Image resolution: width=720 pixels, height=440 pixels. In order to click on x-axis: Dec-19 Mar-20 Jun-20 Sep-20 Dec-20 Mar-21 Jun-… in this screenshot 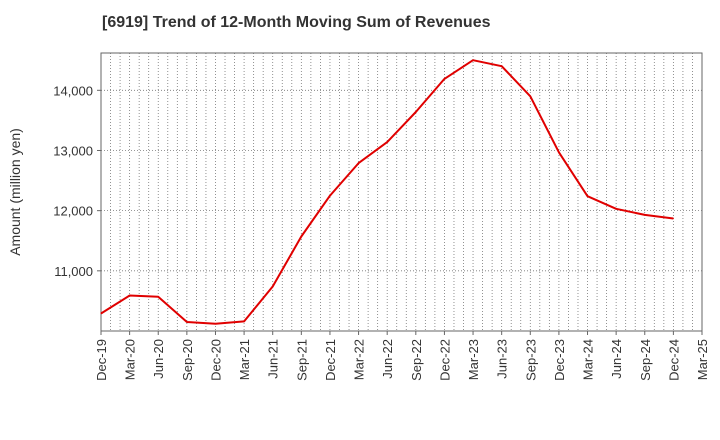, I will do `click(402, 356)`.